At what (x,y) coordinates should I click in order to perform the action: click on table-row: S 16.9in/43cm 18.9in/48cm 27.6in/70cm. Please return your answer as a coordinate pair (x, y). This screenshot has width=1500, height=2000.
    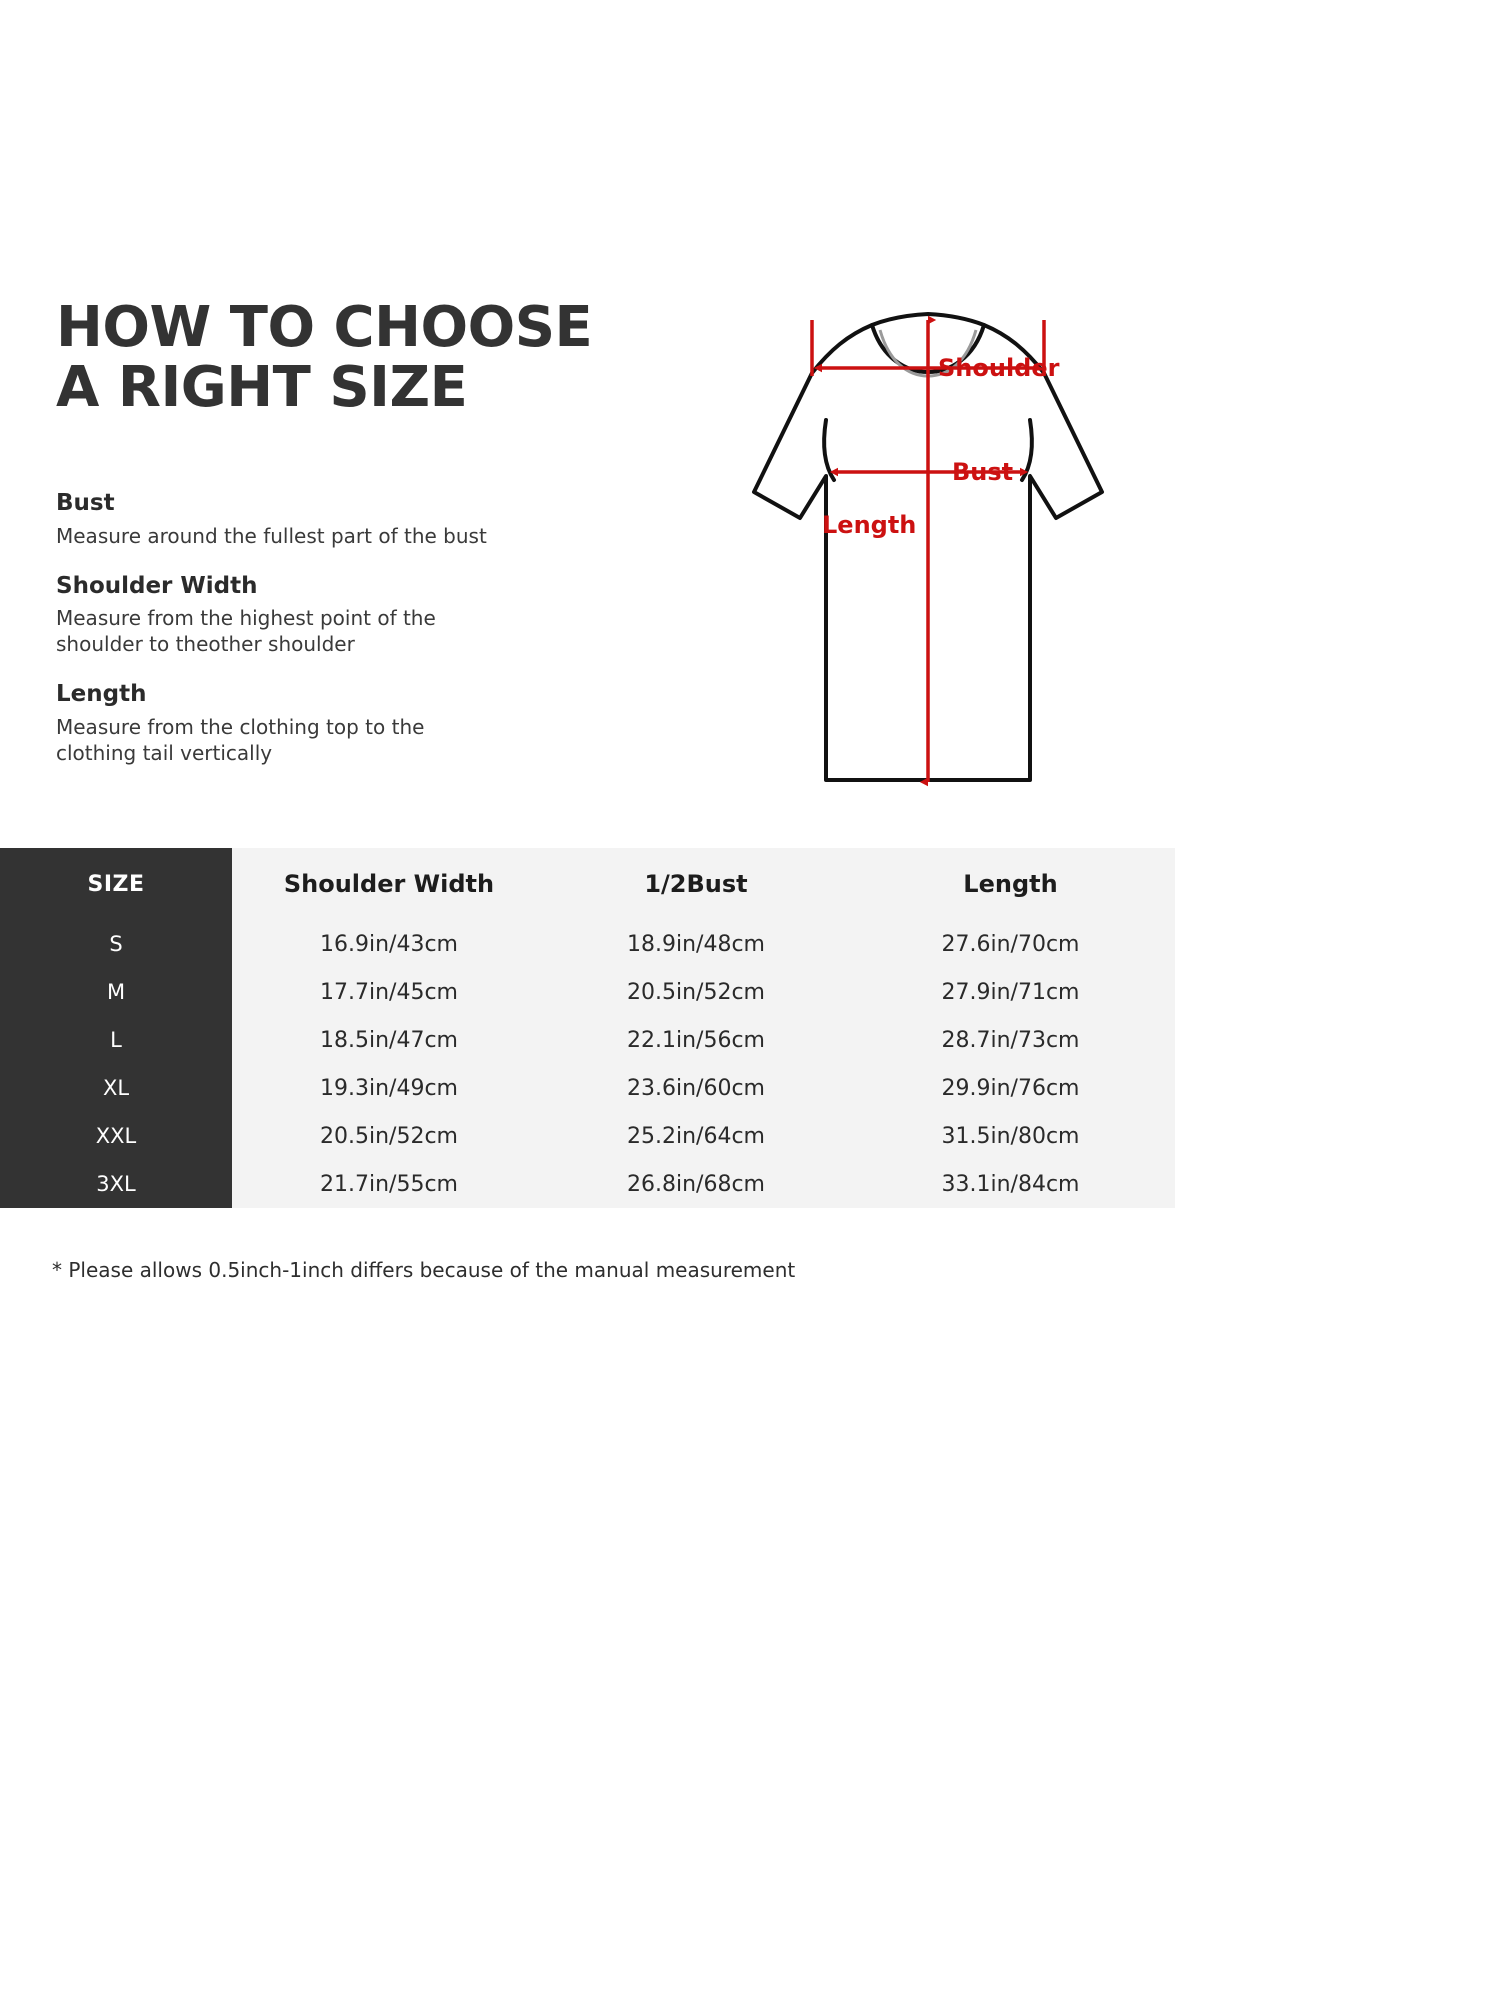
    Looking at the image, I should click on (587, 944).